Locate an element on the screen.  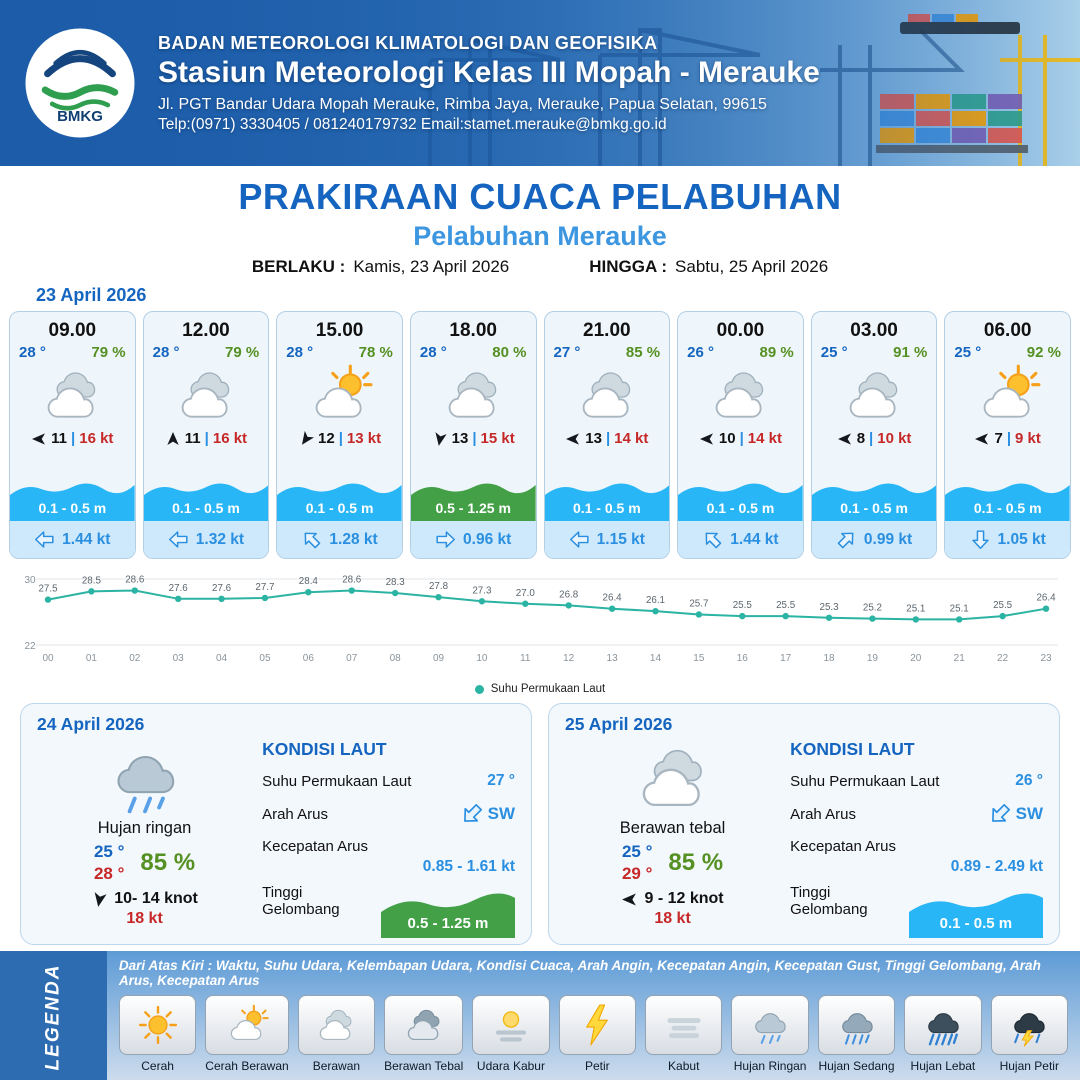
wind-speed: 11 is located at coordinates (192, 438).